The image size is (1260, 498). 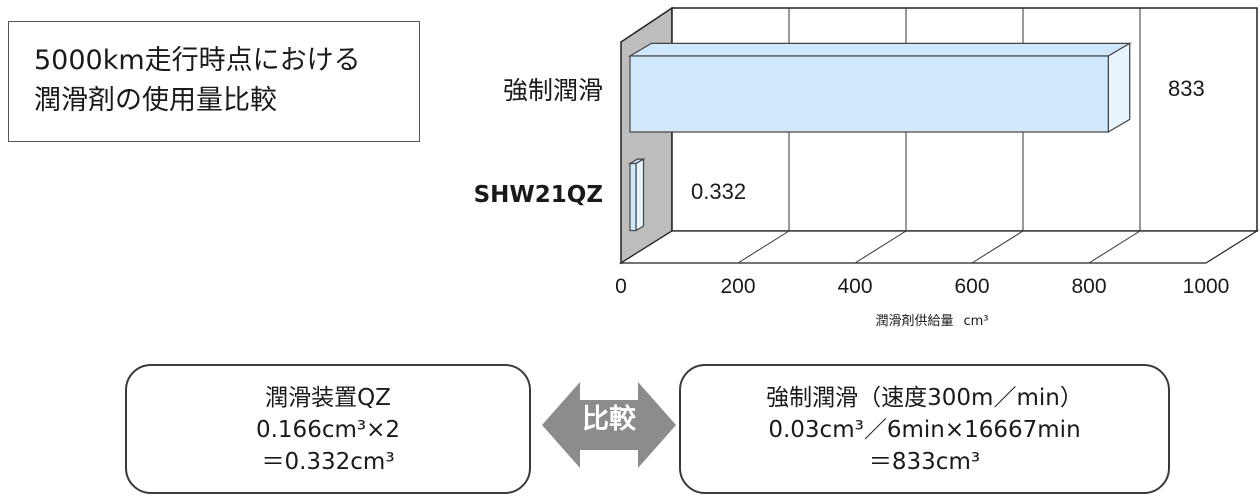 I want to click on x-tick-label: 400, so click(x=854, y=286).